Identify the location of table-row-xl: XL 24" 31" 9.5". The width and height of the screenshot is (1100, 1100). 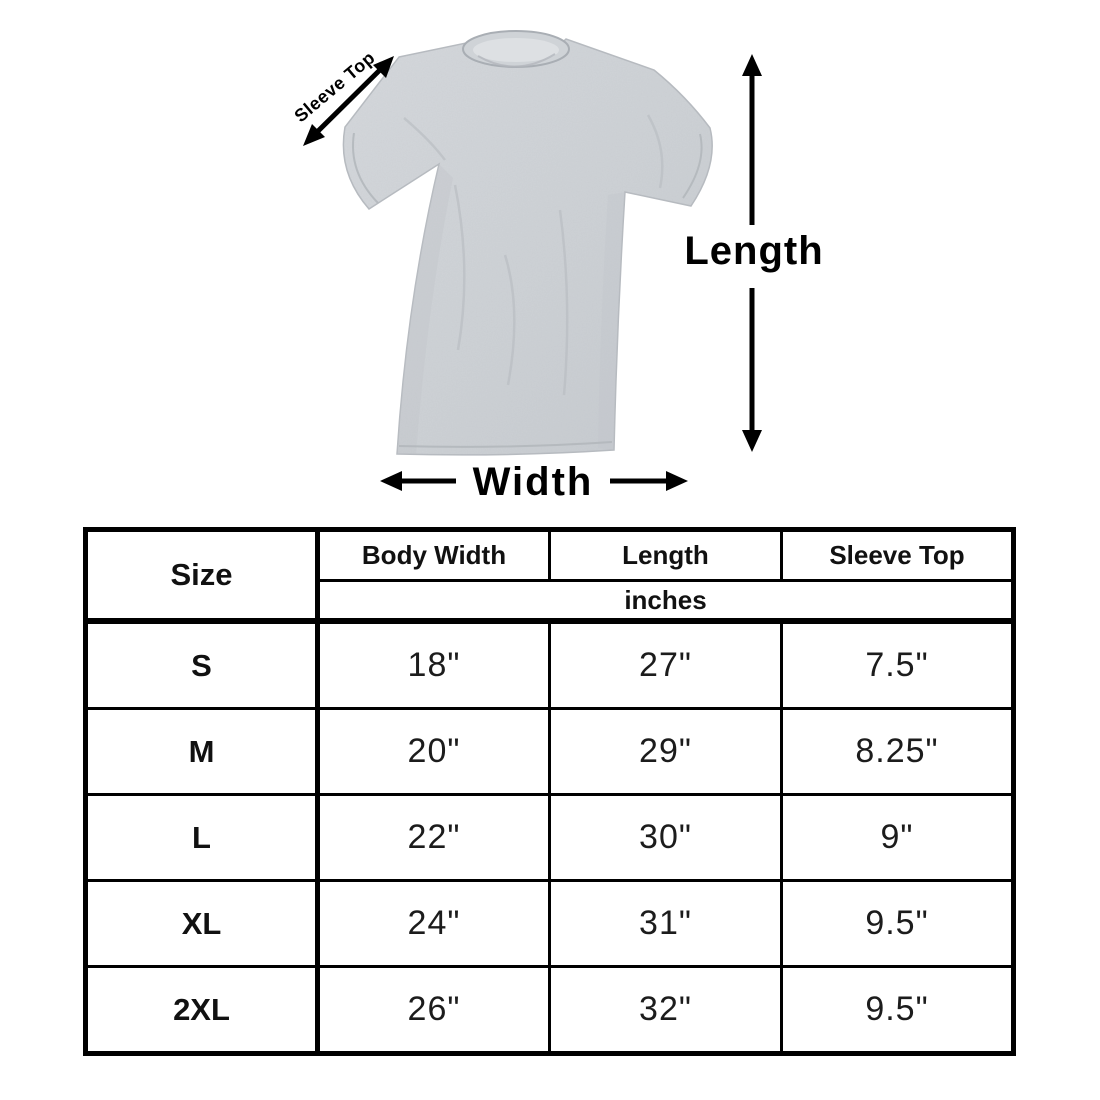
(549, 923).